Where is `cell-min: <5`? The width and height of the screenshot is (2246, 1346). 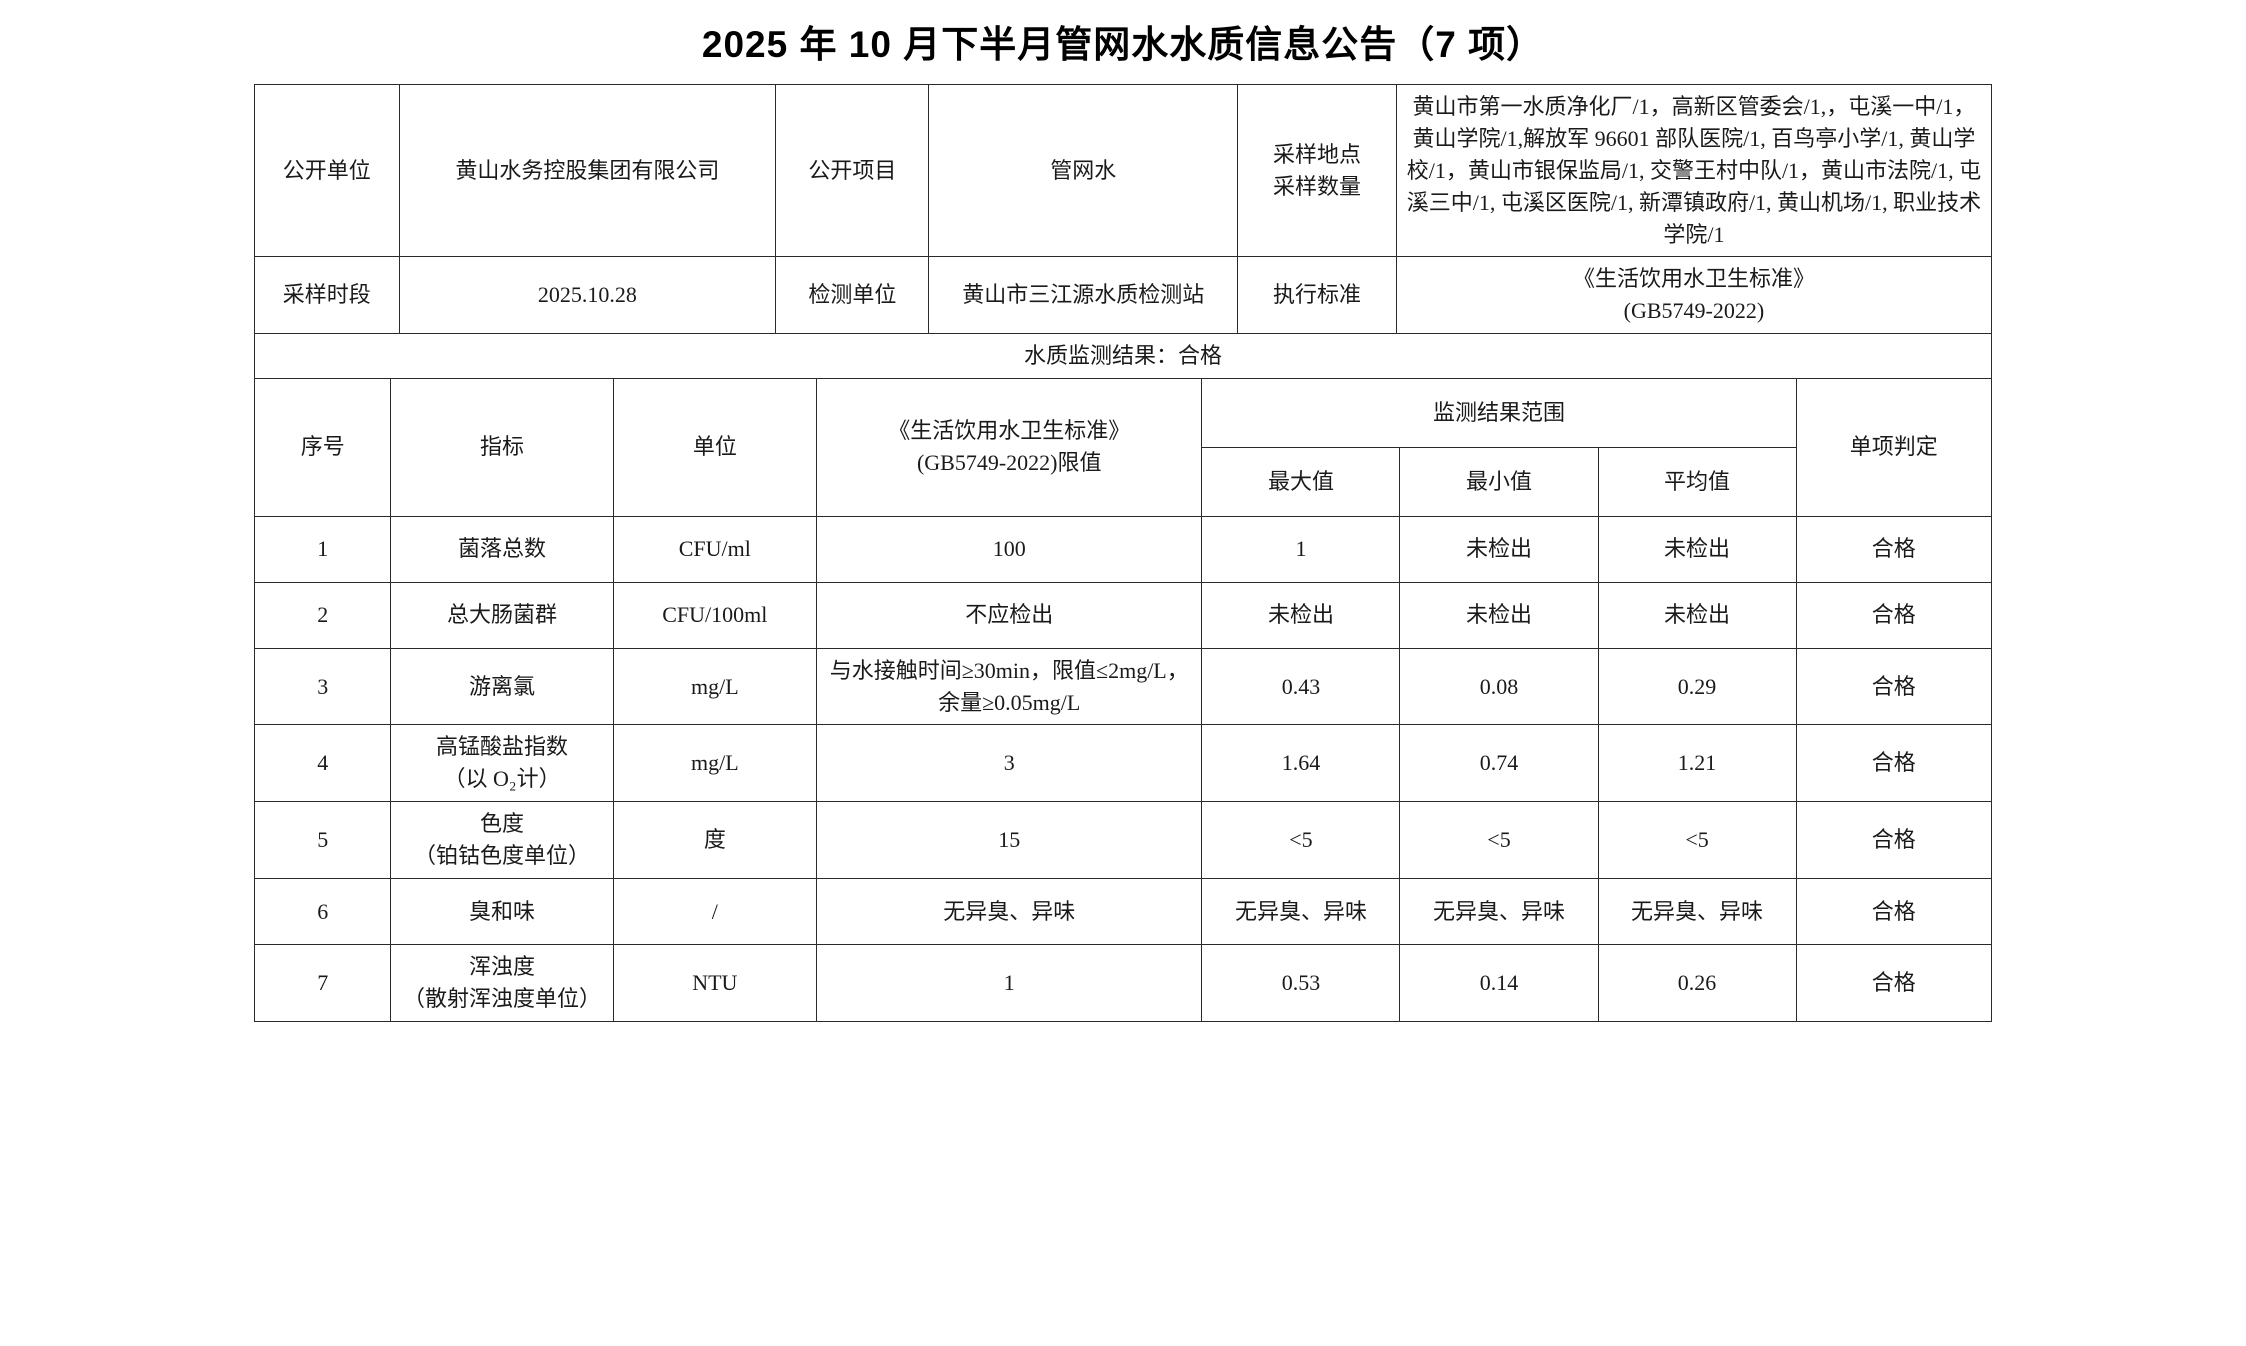 cell-min: <5 is located at coordinates (1499, 840).